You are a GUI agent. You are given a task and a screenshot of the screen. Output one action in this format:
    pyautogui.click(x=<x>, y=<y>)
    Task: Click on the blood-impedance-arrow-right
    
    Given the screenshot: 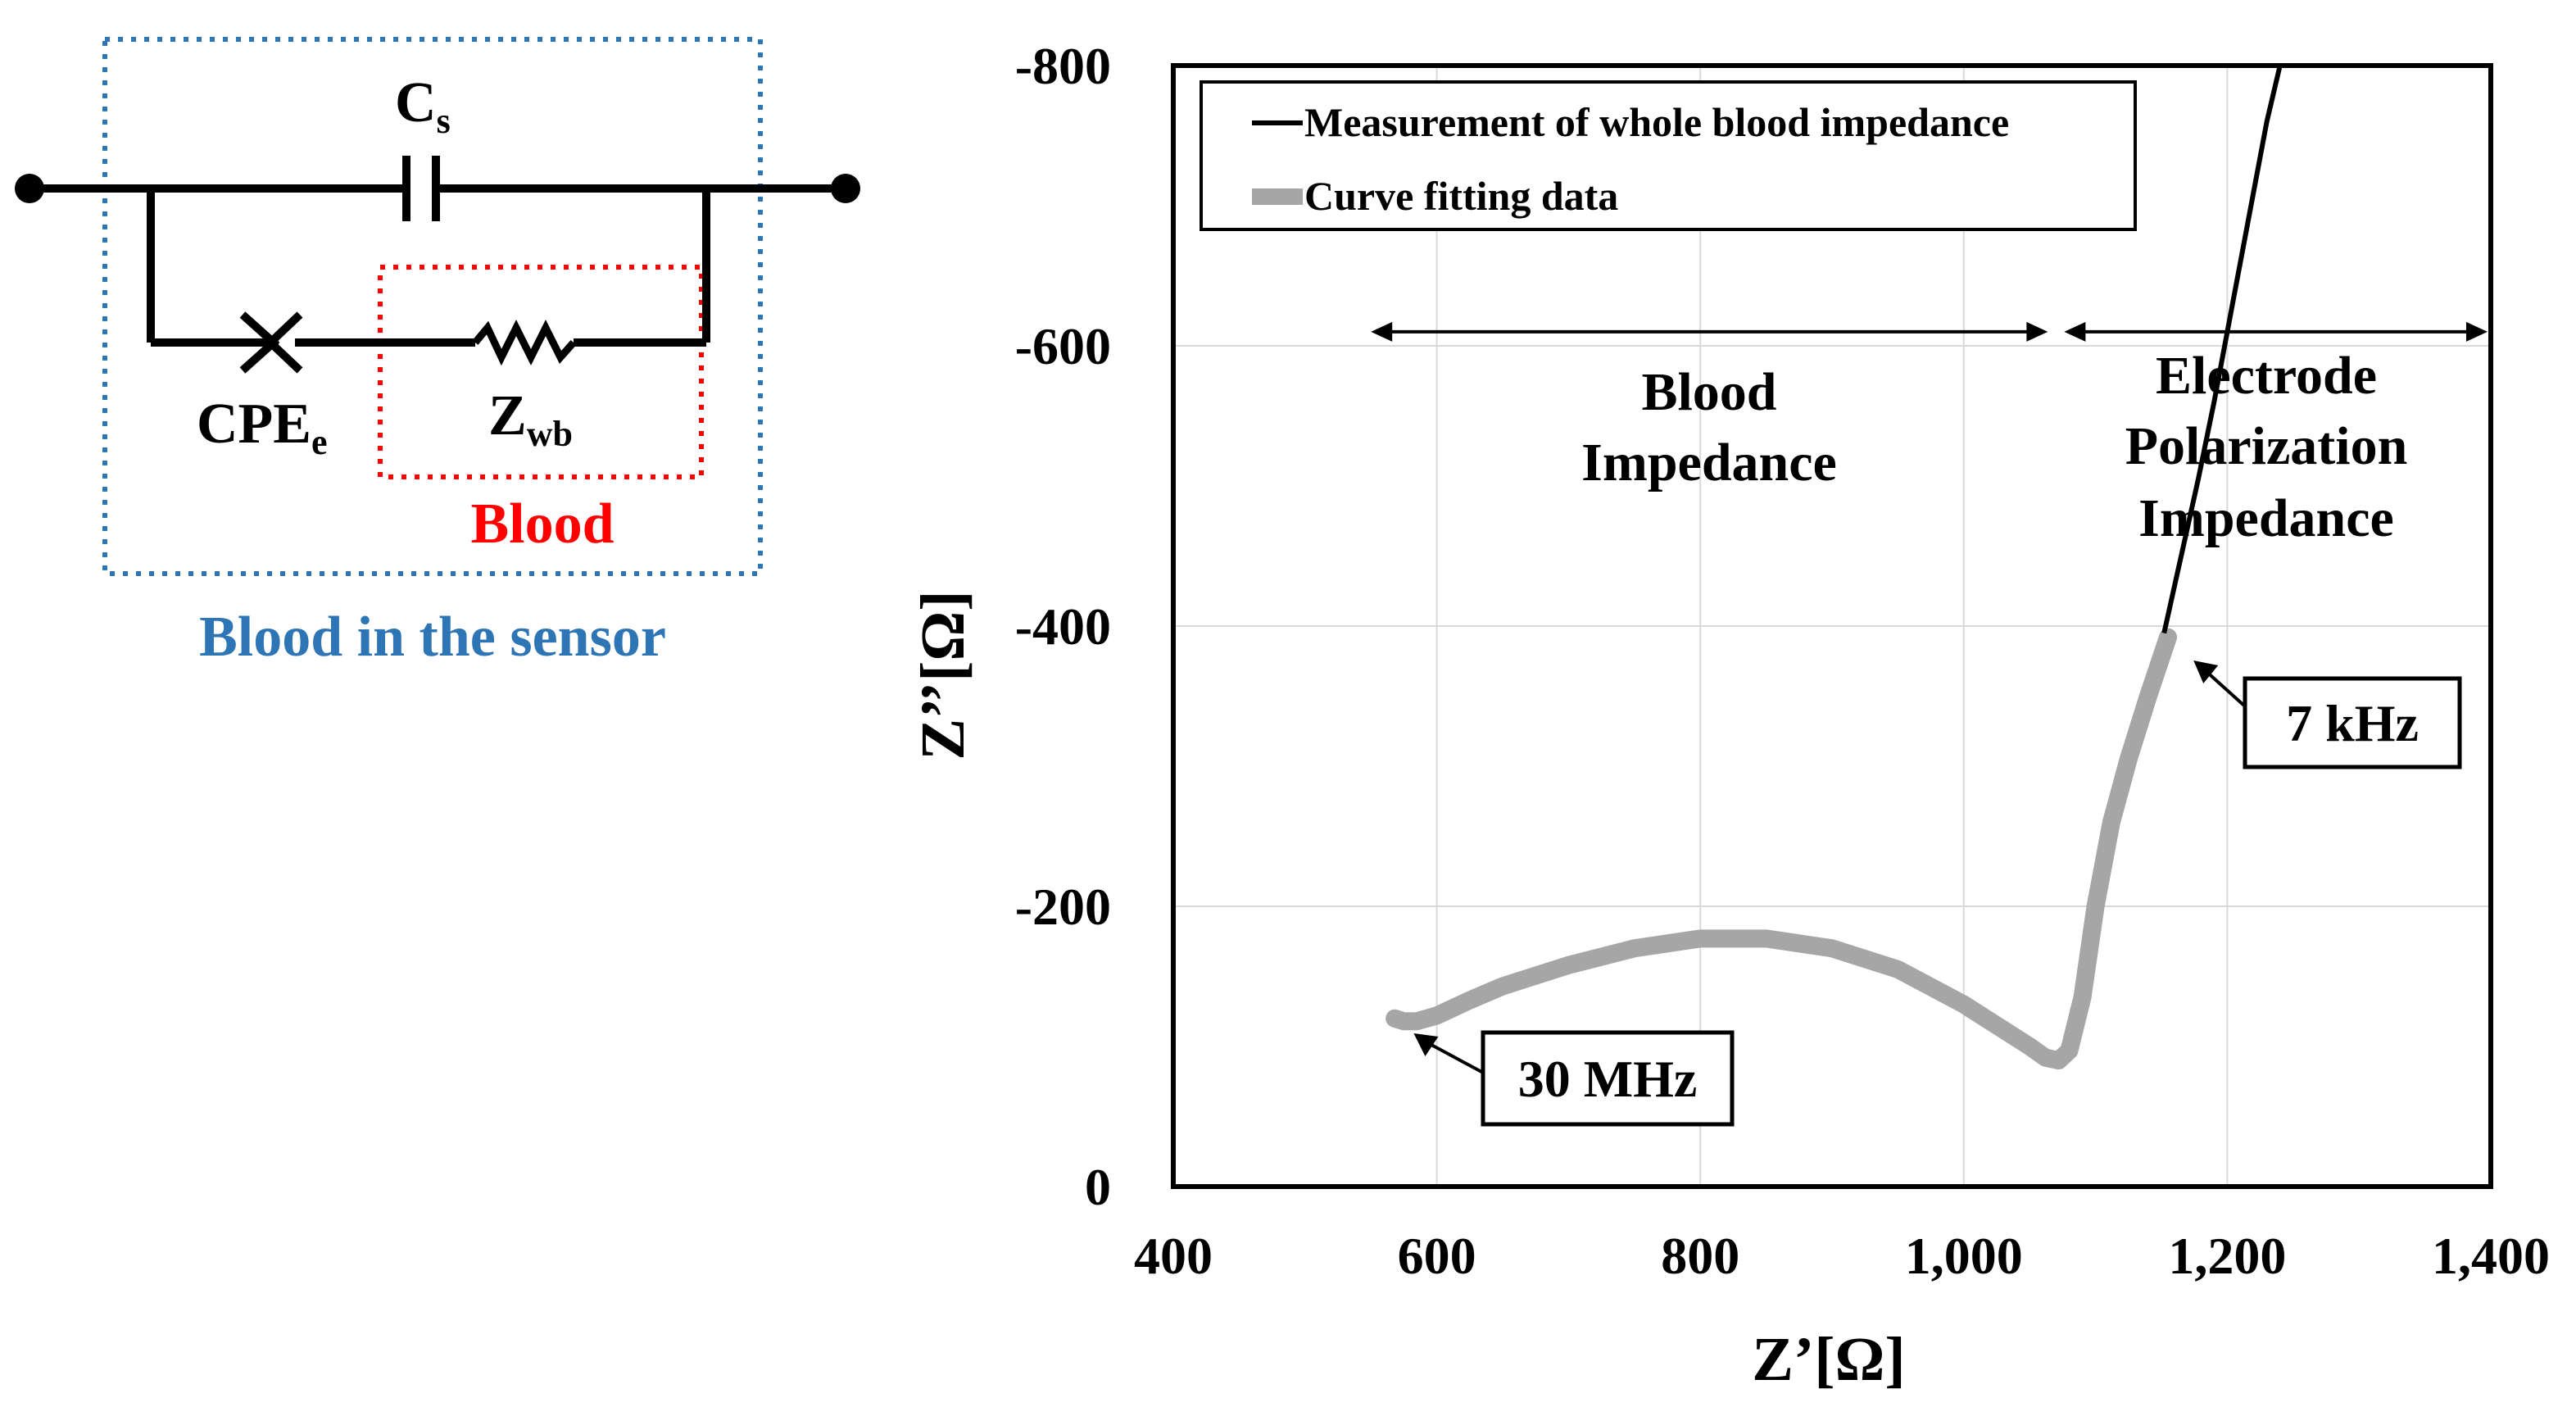 What is the action you would take?
    pyautogui.click(x=2037, y=331)
    